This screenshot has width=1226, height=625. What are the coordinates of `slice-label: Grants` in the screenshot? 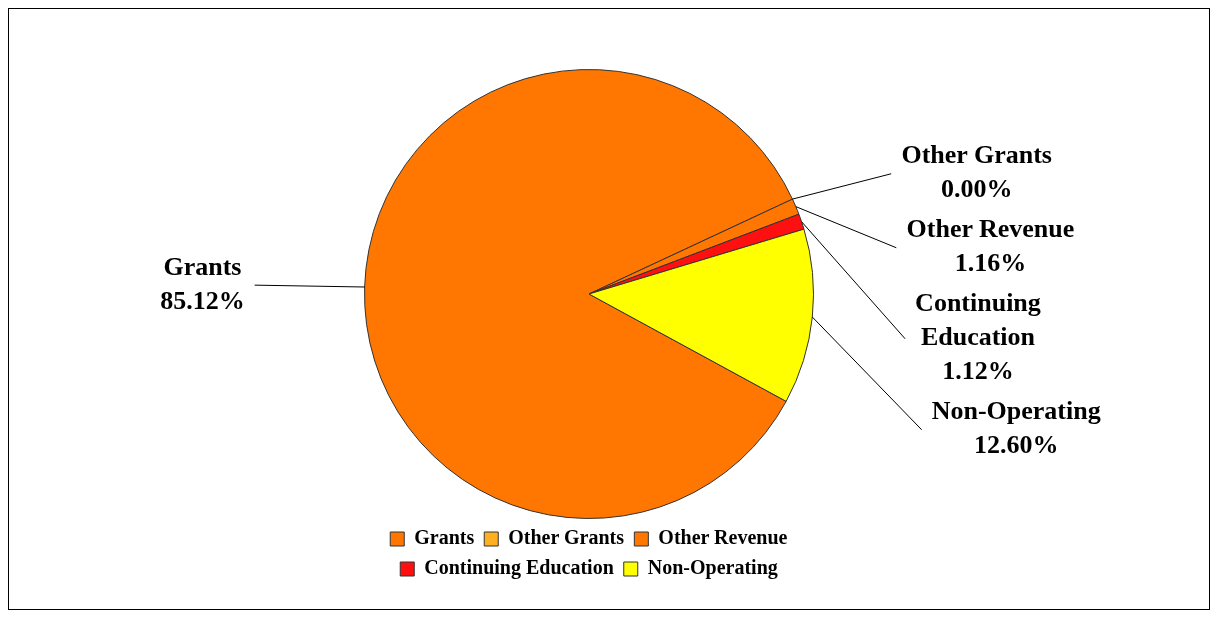 It's located at (202, 266).